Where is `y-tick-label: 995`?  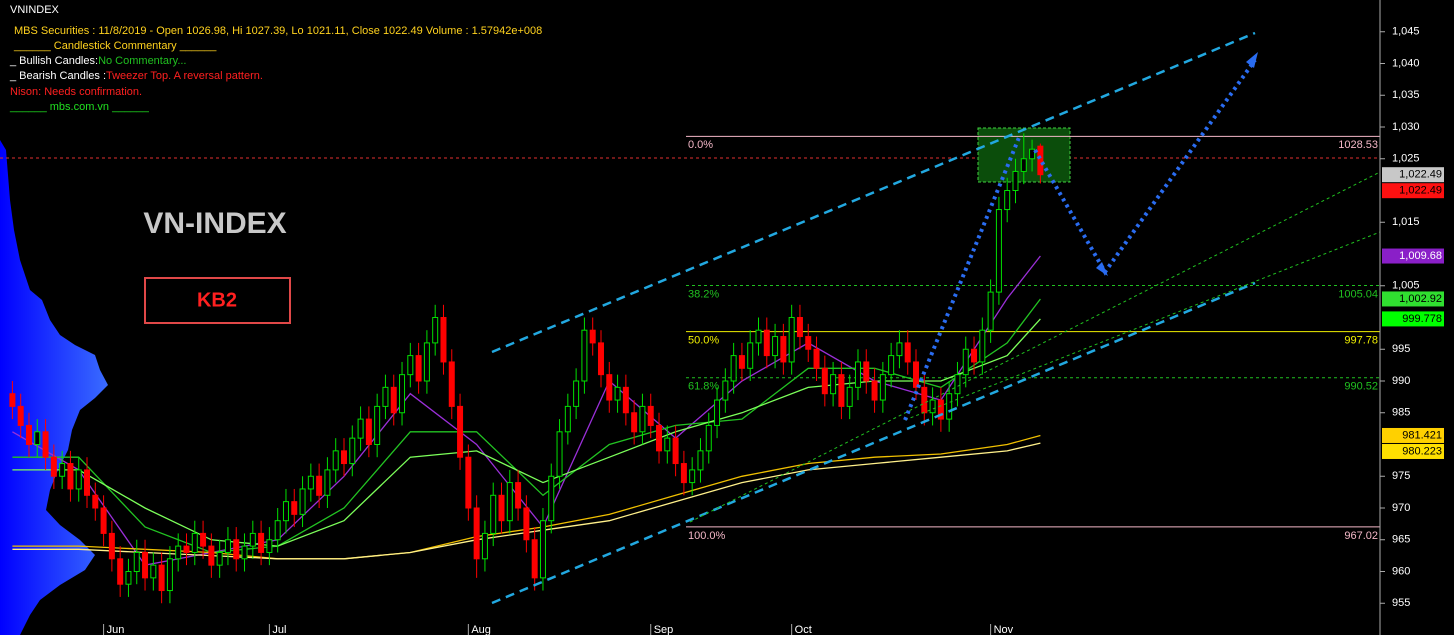
y-tick-label: 995 is located at coordinates (1401, 349).